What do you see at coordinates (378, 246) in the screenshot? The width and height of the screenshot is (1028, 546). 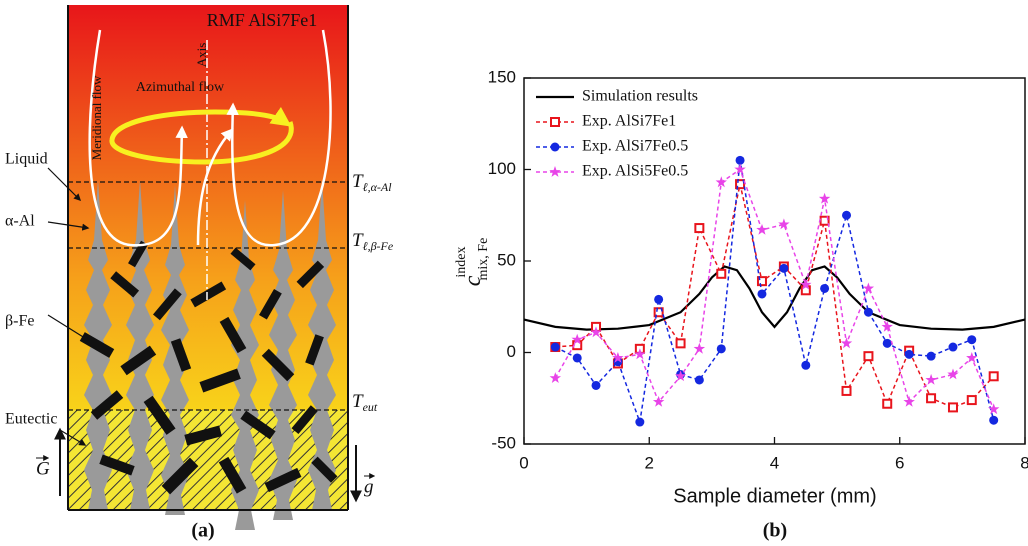 I see `isotherm-subscript: ℓ,β-Fe` at bounding box center [378, 246].